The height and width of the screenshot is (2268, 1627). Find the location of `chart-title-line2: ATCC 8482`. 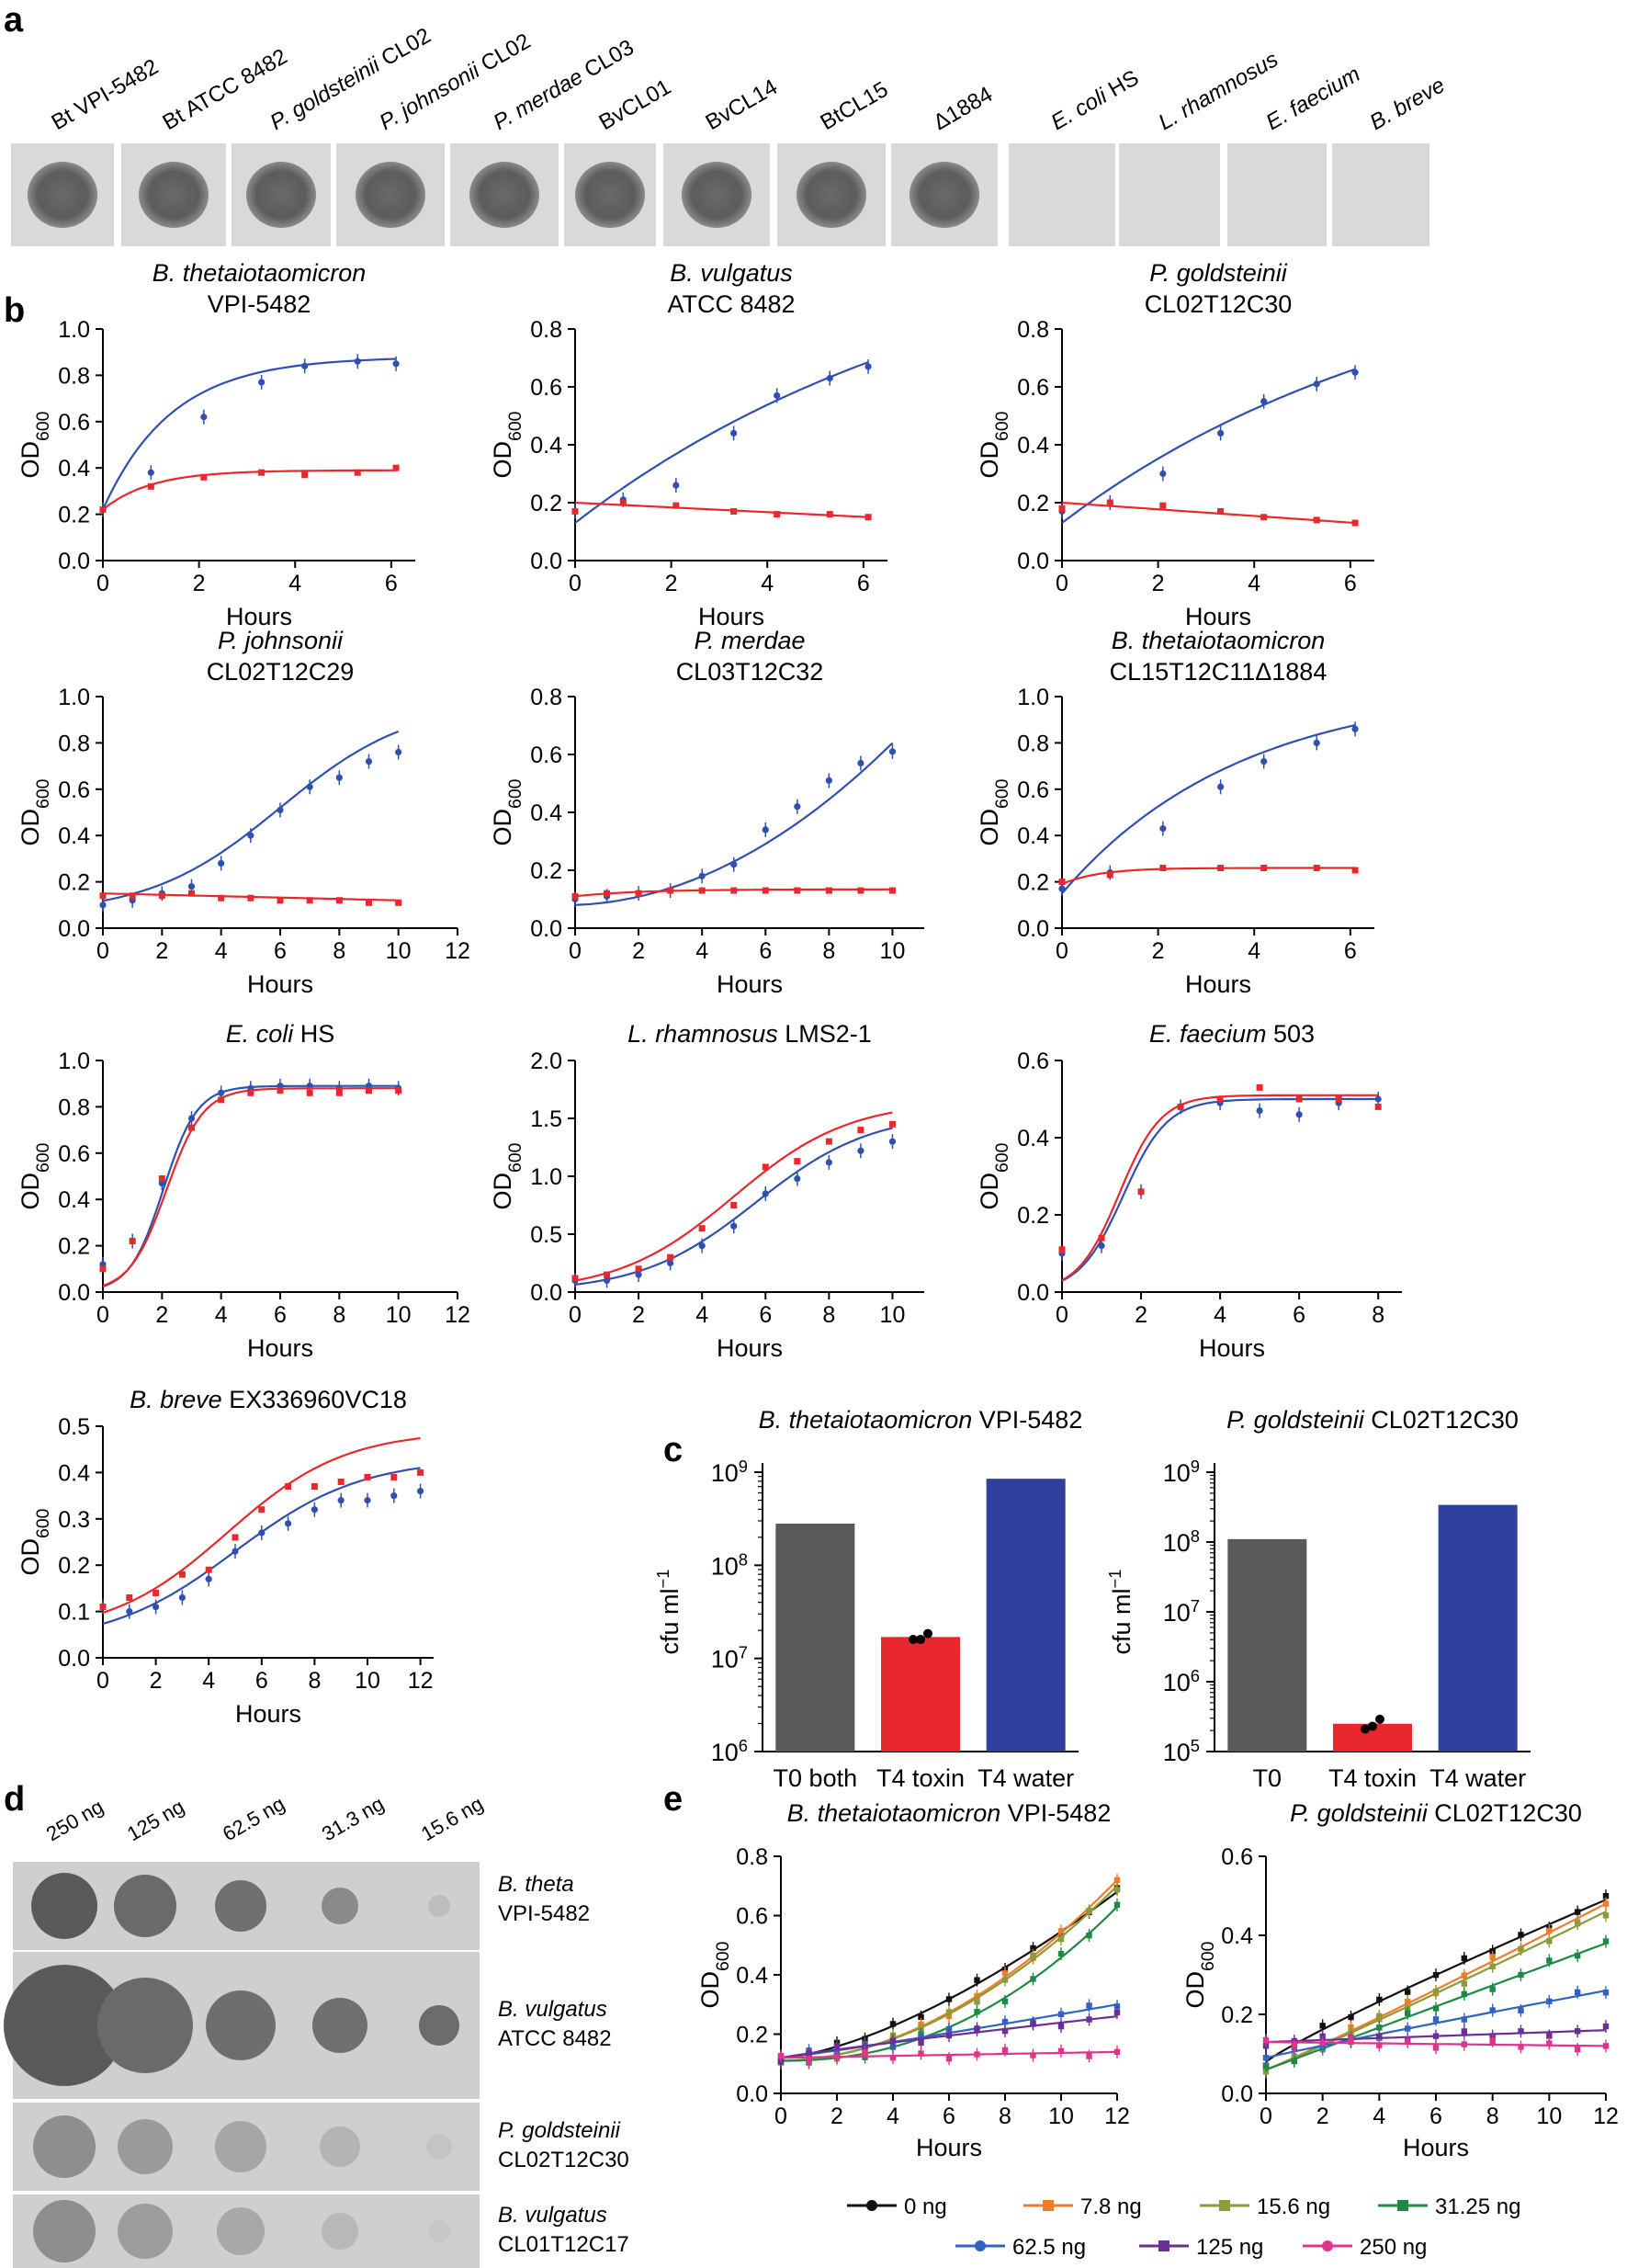

chart-title-line2: ATCC 8482 is located at coordinates (731, 304).